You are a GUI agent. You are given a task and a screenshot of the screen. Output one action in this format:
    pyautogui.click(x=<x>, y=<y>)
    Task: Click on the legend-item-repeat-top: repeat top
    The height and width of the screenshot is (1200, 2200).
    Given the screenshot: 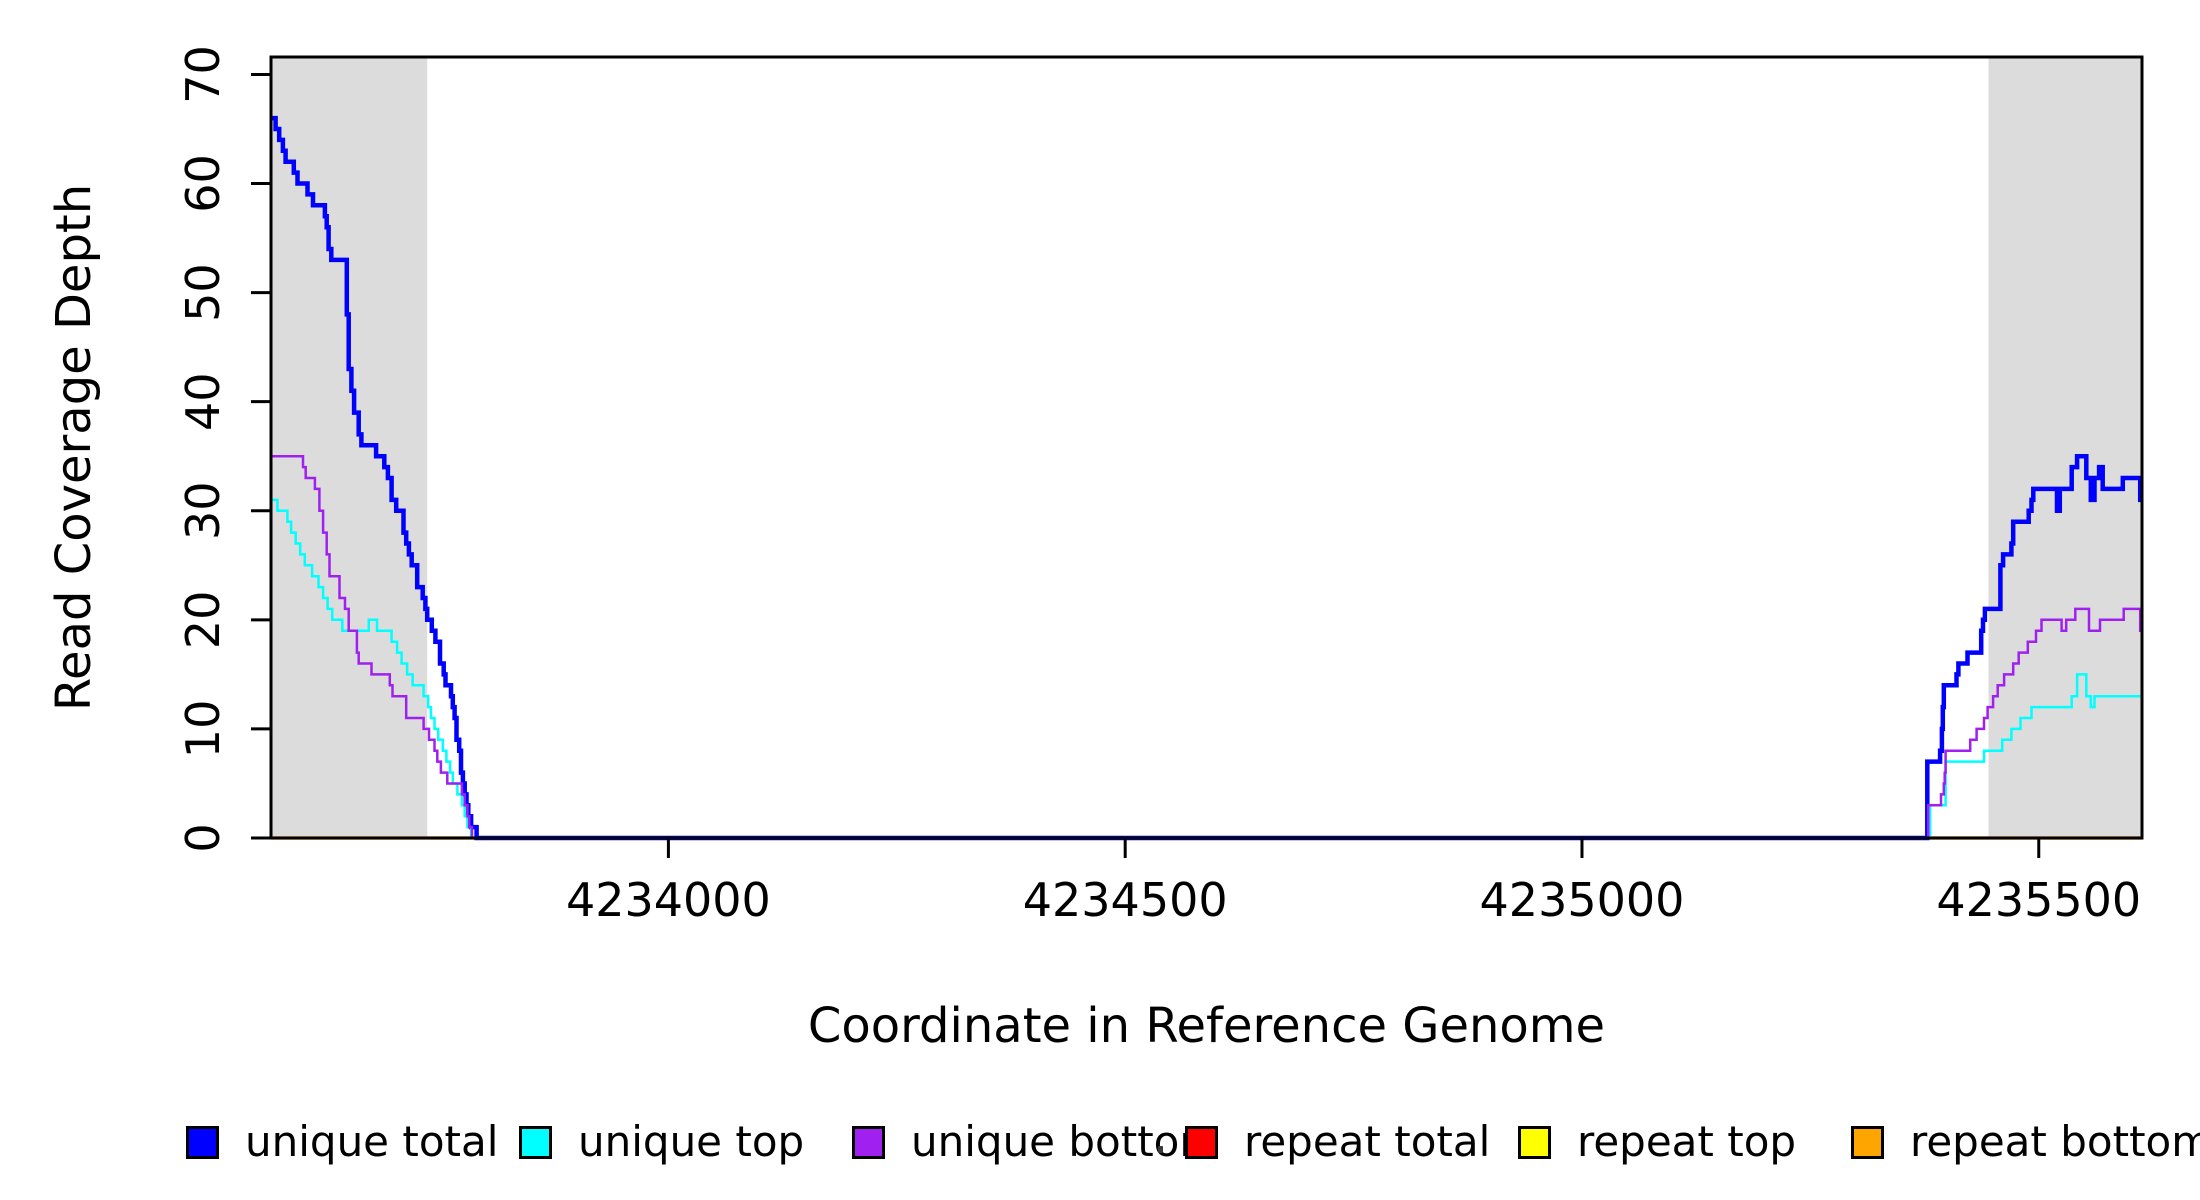 What is the action you would take?
    pyautogui.click(x=1657, y=1142)
    